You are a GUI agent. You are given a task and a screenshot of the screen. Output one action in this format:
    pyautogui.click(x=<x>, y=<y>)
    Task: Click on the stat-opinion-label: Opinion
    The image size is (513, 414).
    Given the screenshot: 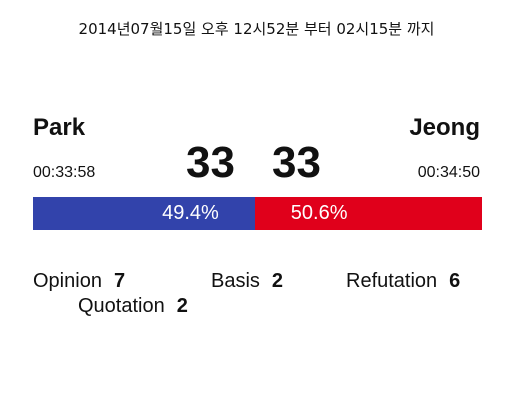 What is the action you would take?
    pyautogui.click(x=67, y=281)
    